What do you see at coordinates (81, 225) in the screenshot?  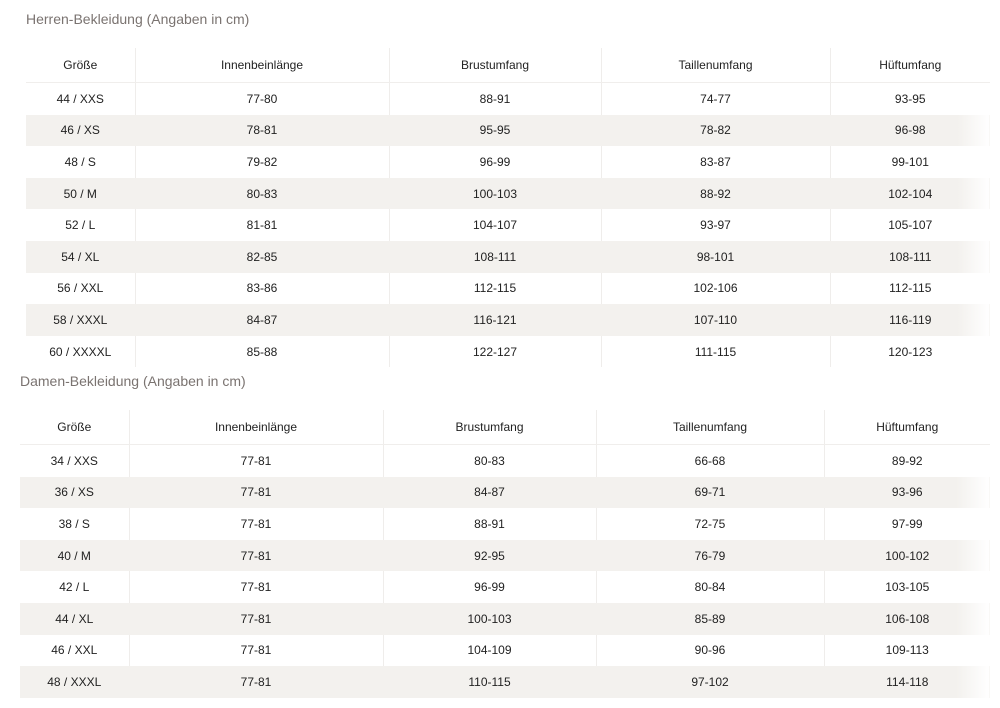 I see `cell-size: 52 / L` at bounding box center [81, 225].